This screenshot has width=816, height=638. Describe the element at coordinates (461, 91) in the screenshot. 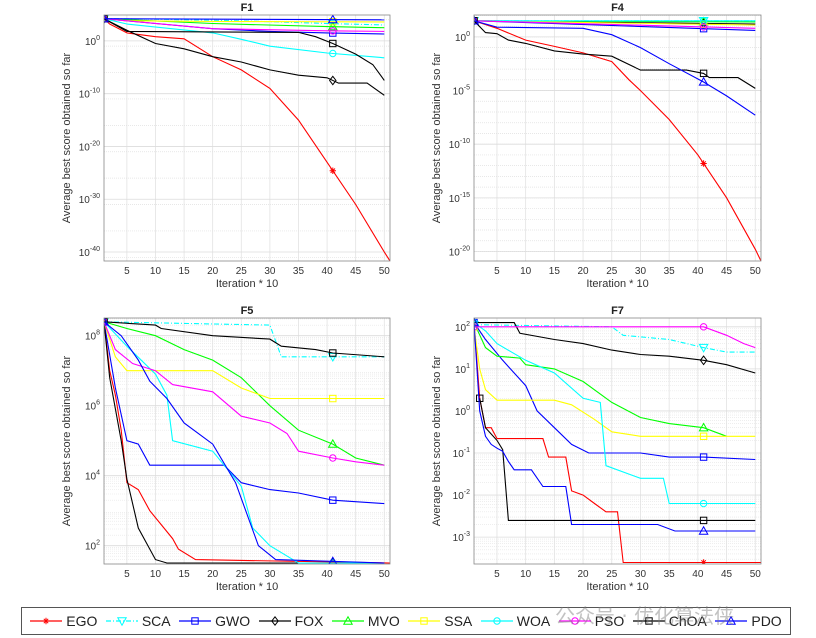

I see `y-tick-label: 10⁻⁵` at that location.